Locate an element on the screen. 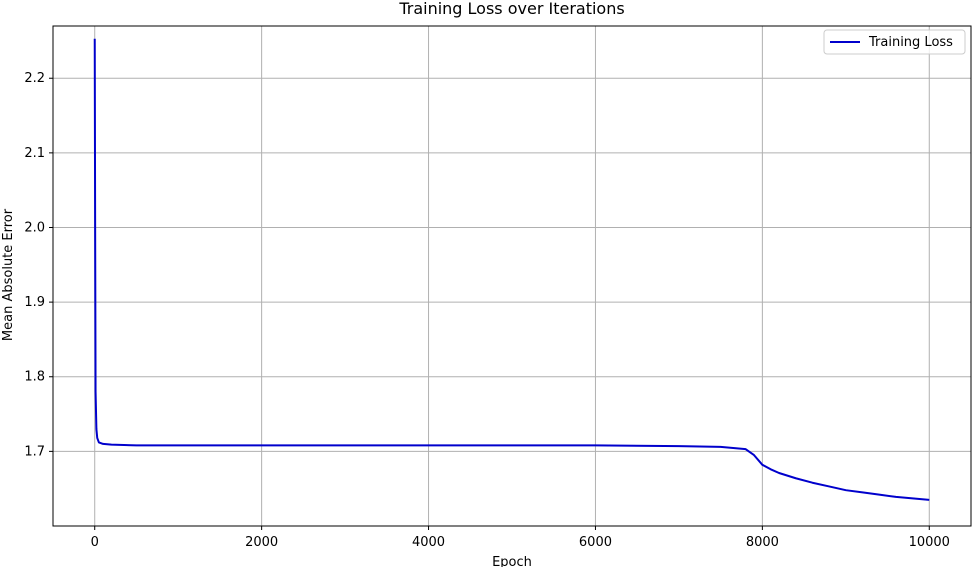 This screenshot has height=567, width=976. legend: Training Loss is located at coordinates (894, 42).